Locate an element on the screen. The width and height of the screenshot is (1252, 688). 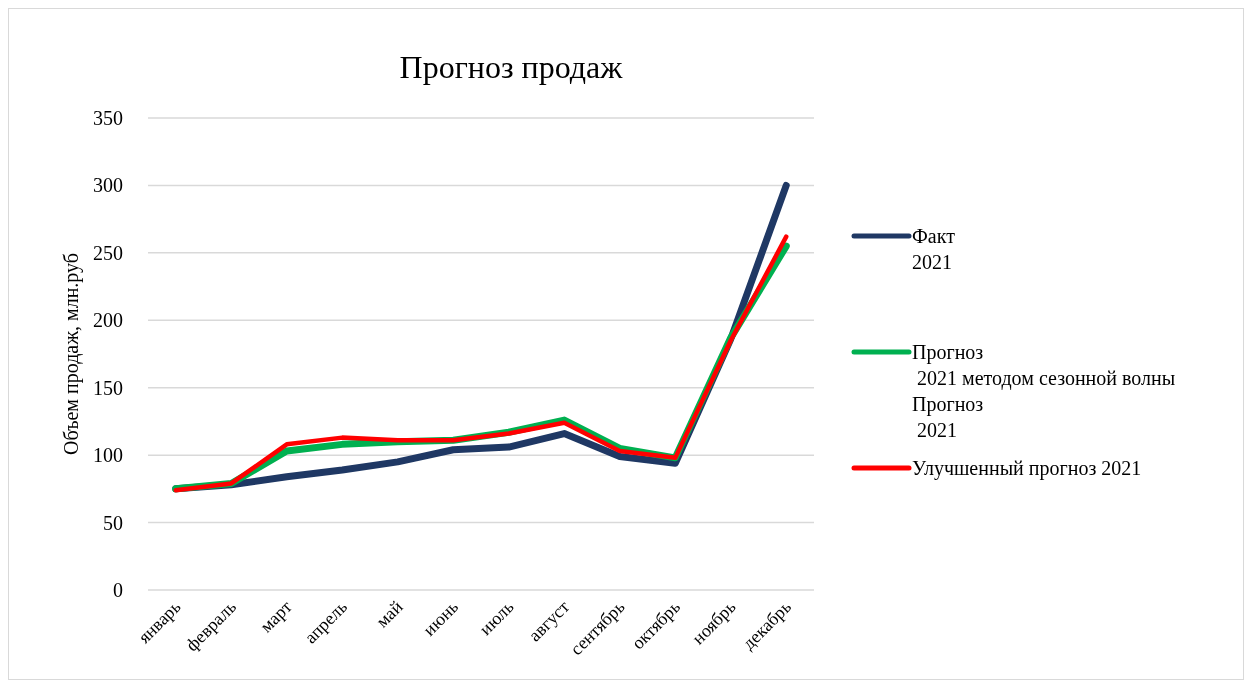
y-tick-label: 250 is located at coordinates (108, 252).